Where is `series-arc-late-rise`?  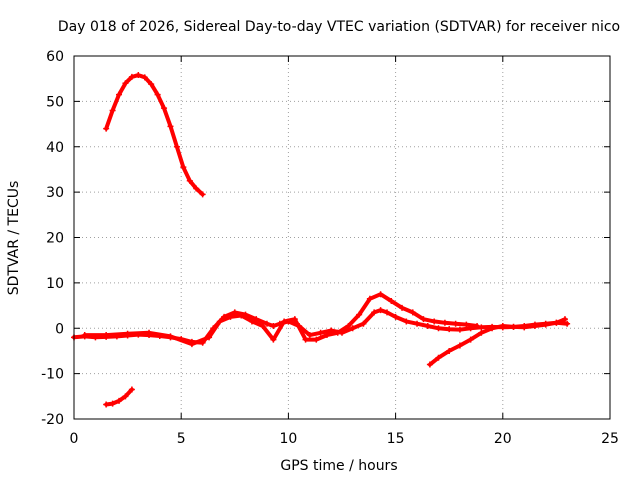
series-arc-late-rise is located at coordinates (497, 342).